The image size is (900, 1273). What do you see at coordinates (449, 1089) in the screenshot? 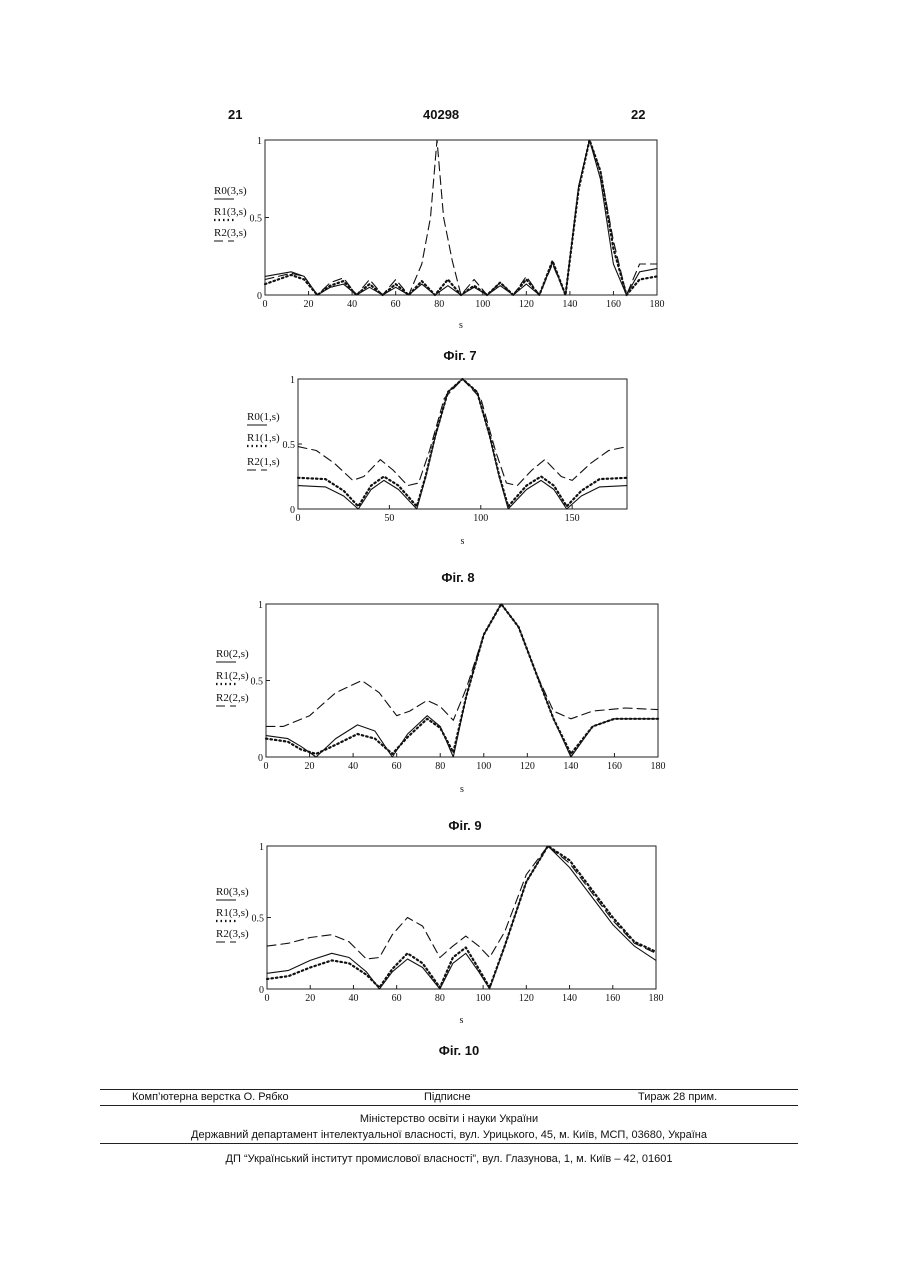
I see `footer-rule-top` at bounding box center [449, 1089].